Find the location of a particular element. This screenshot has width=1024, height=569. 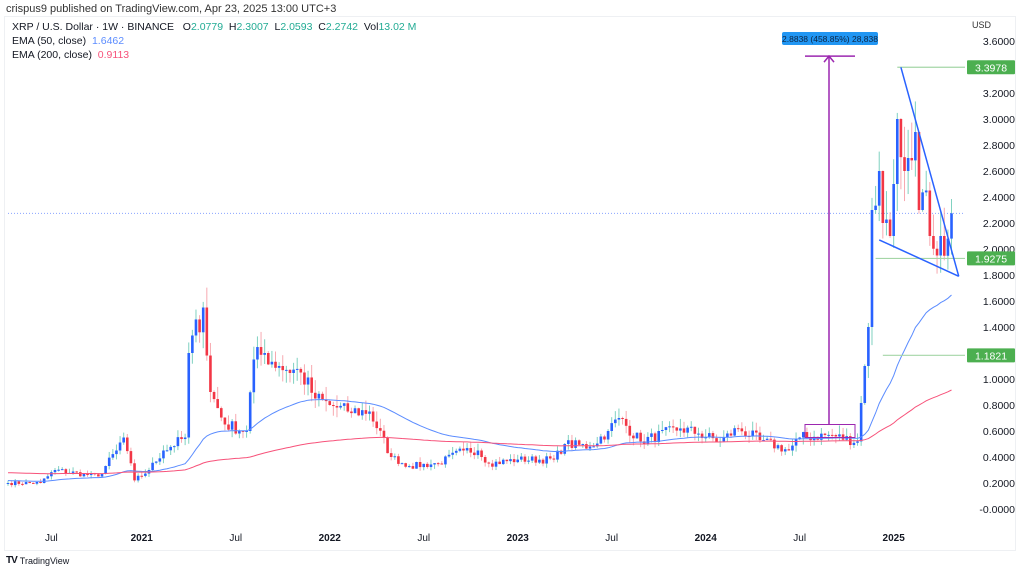

x-tick-label: Jul is located at coordinates (611, 538).